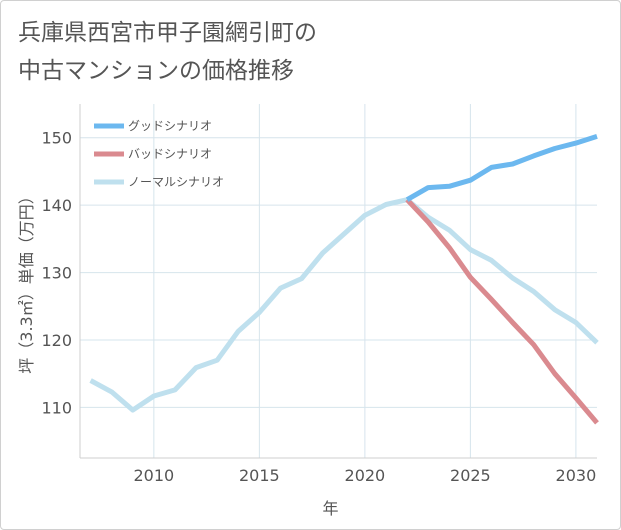  What do you see at coordinates (170, 154) in the screenshot?
I see `legend-label: バッドシナリオ` at bounding box center [170, 154].